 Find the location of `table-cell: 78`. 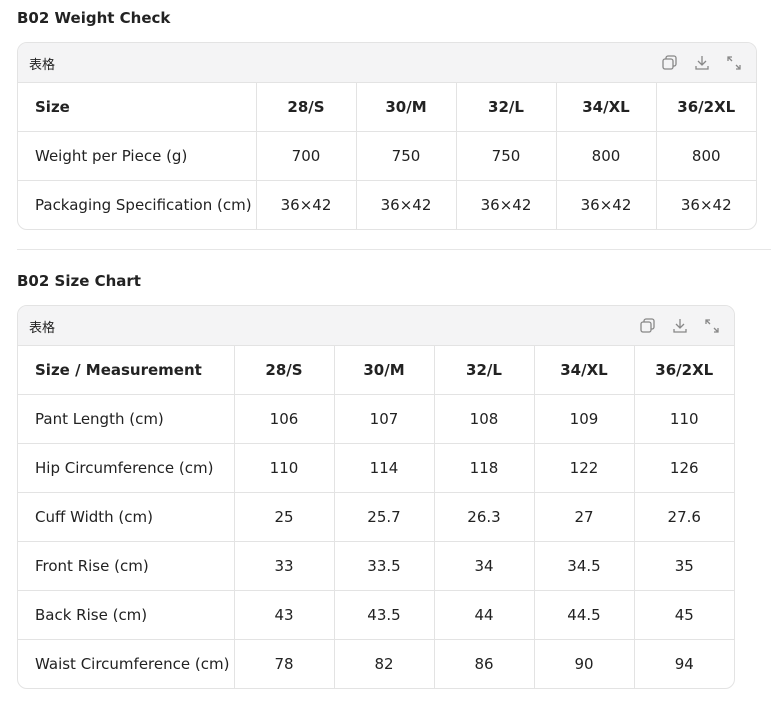

table-cell: 78 is located at coordinates (284, 663).